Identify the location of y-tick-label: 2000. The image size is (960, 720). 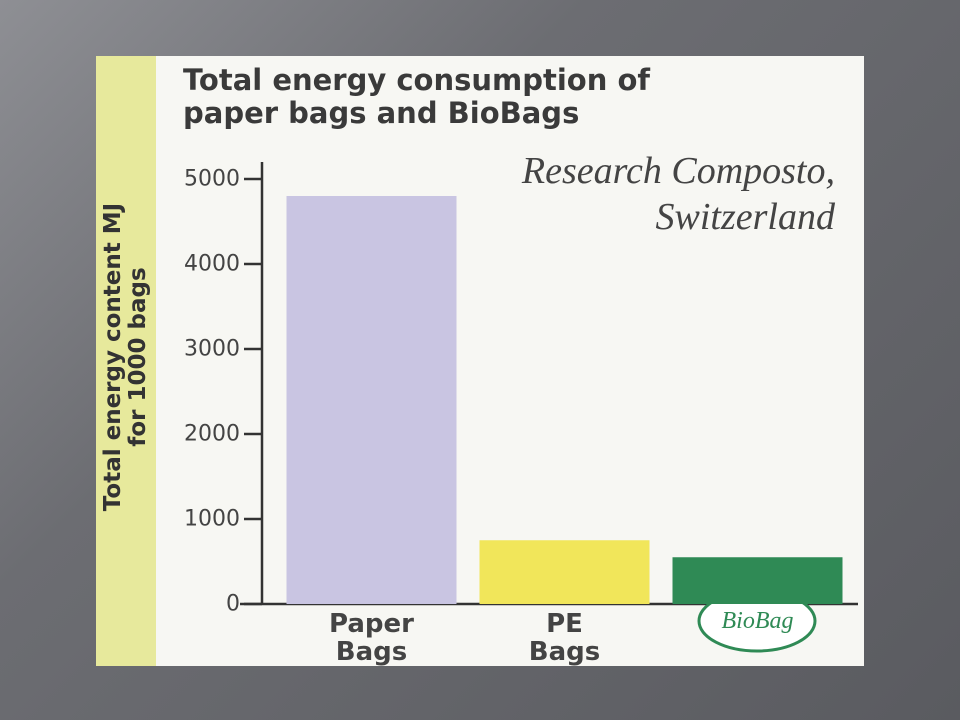
(212, 434).